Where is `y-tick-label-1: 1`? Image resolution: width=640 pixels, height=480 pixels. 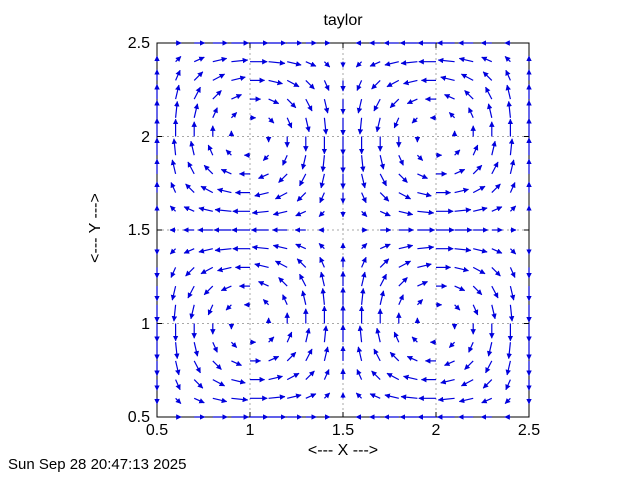
y-tick-label-1: 1 is located at coordinates (145, 324).